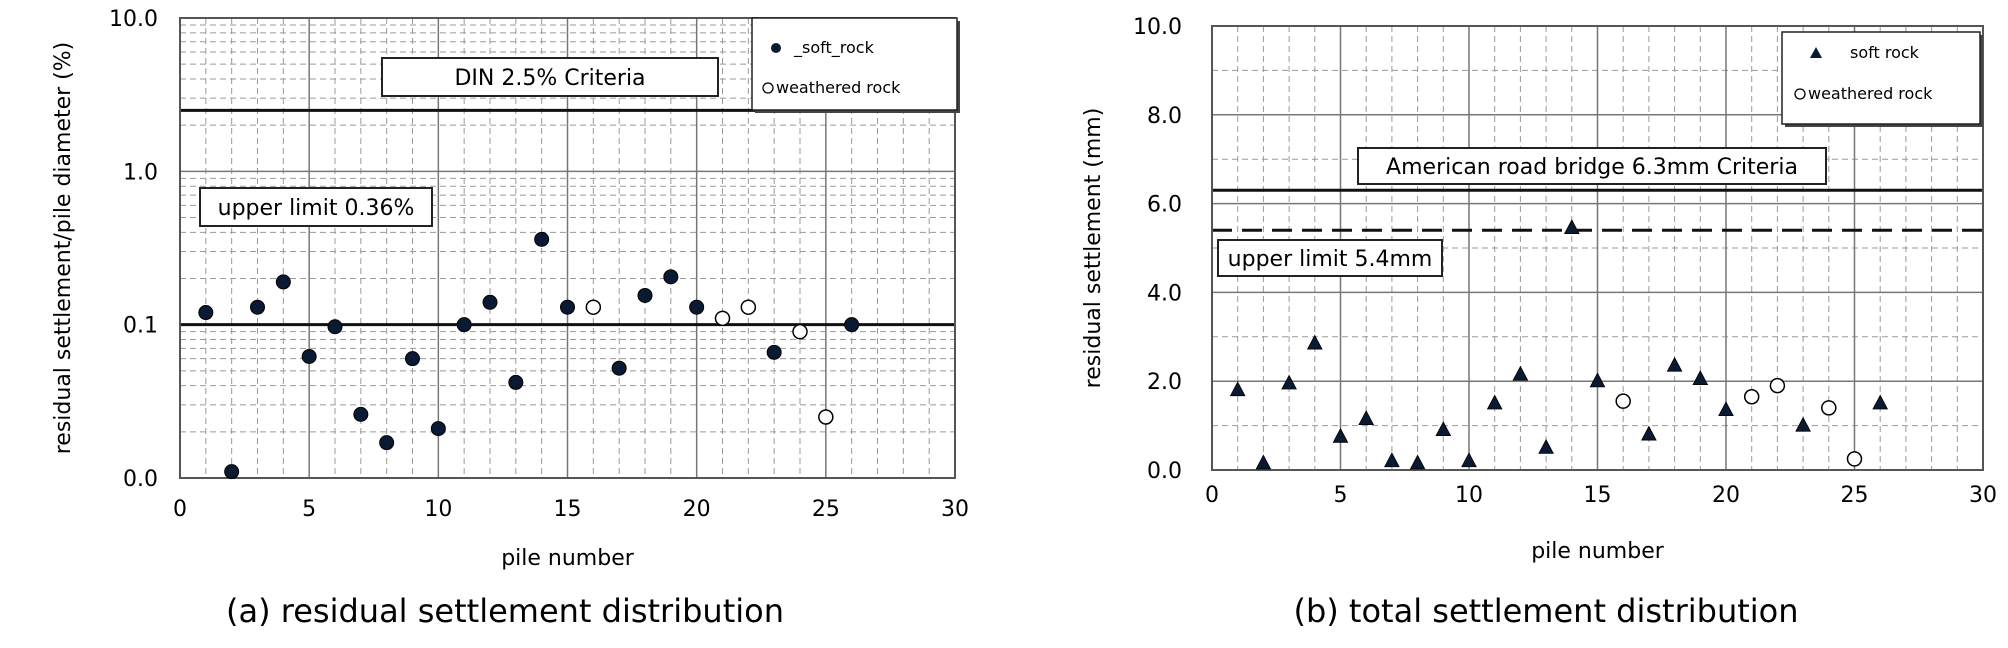  I want to click on y-tick-label: 0.1, so click(140, 326).